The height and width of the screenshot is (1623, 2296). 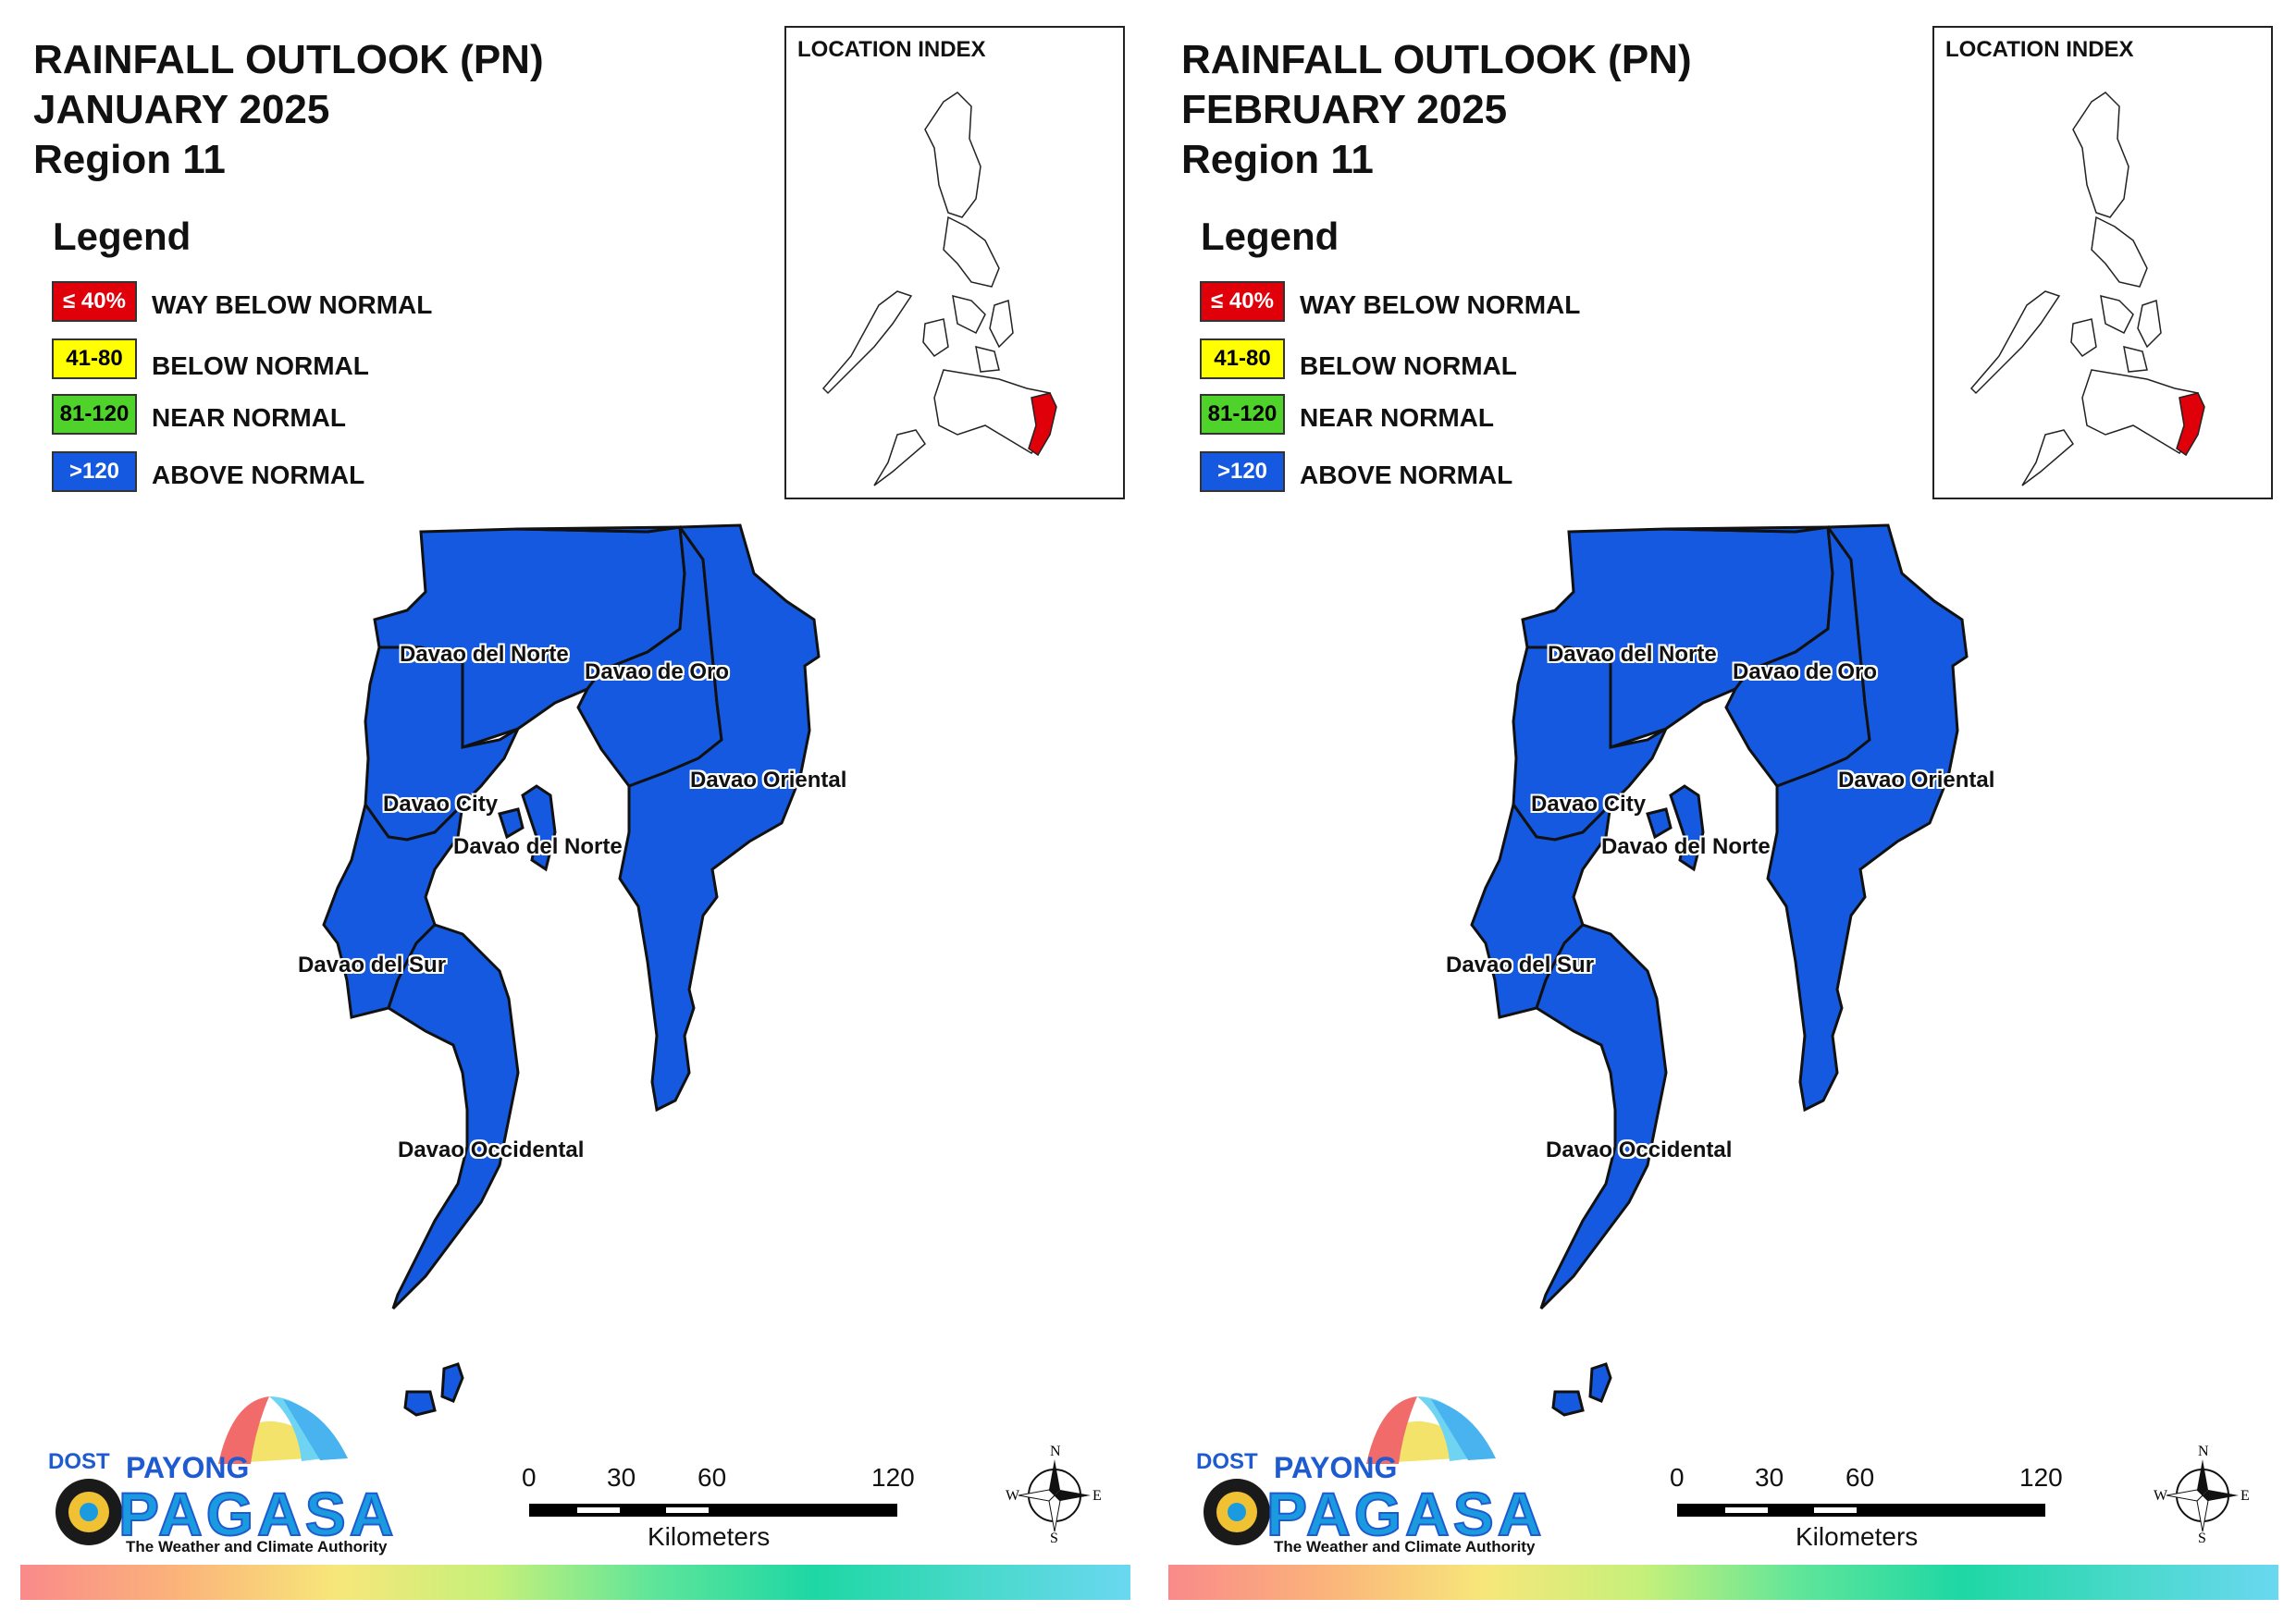 I want to click on title-month: FEBRUARY 2025, so click(x=1344, y=109).